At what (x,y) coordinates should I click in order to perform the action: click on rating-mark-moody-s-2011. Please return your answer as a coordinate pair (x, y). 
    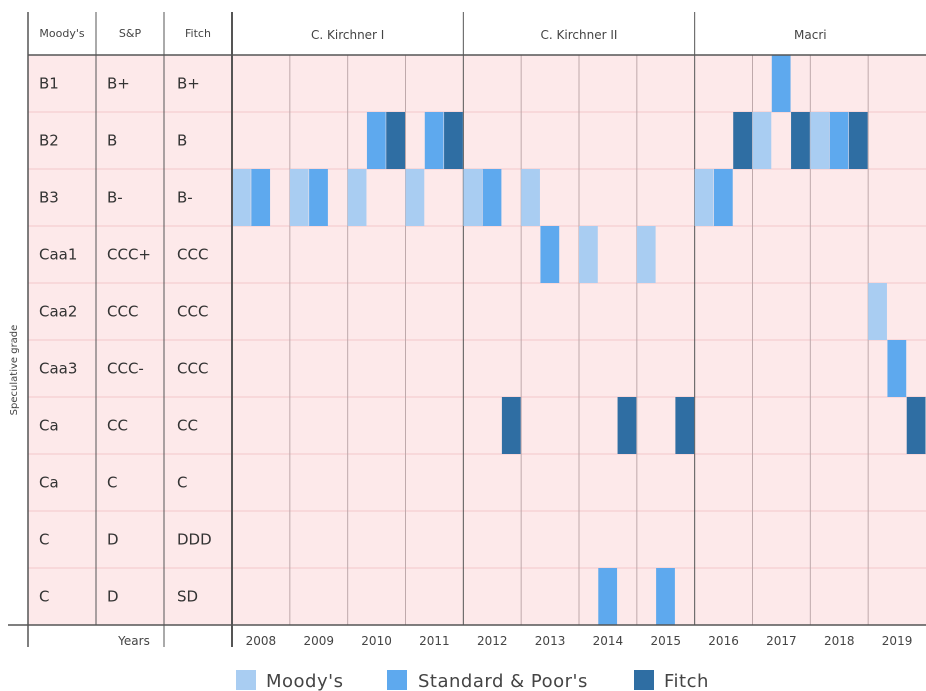
    Looking at the image, I should click on (415, 197).